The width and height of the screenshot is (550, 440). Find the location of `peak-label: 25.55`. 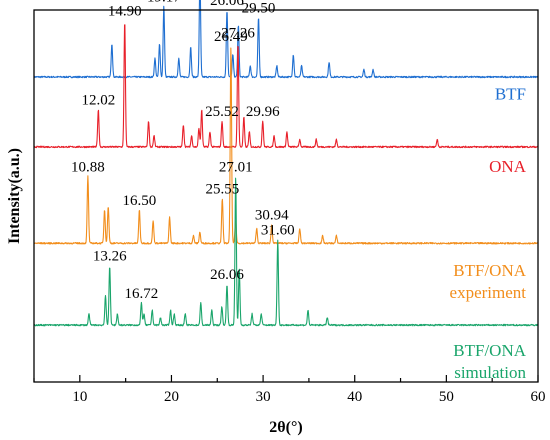

peak-label: 25.55 is located at coordinates (222, 190).